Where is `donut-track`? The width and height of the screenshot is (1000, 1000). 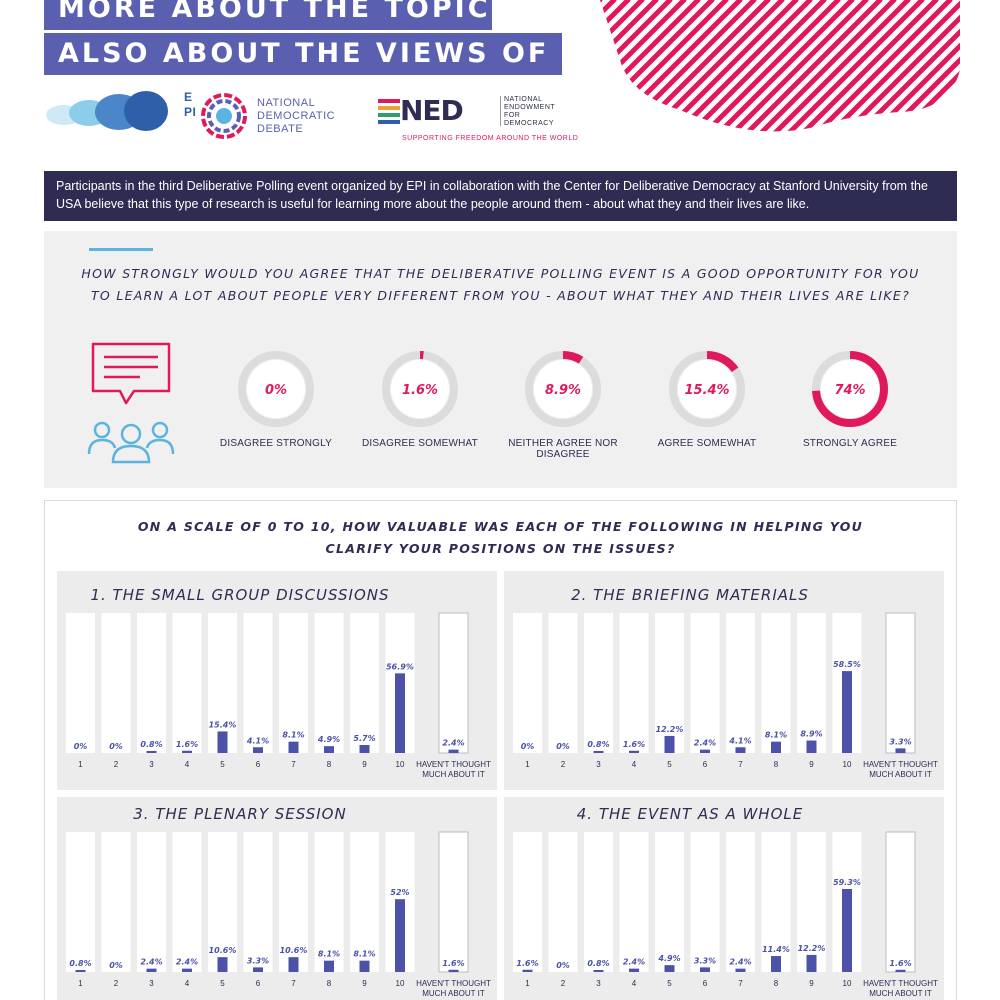 donut-track is located at coordinates (276, 389).